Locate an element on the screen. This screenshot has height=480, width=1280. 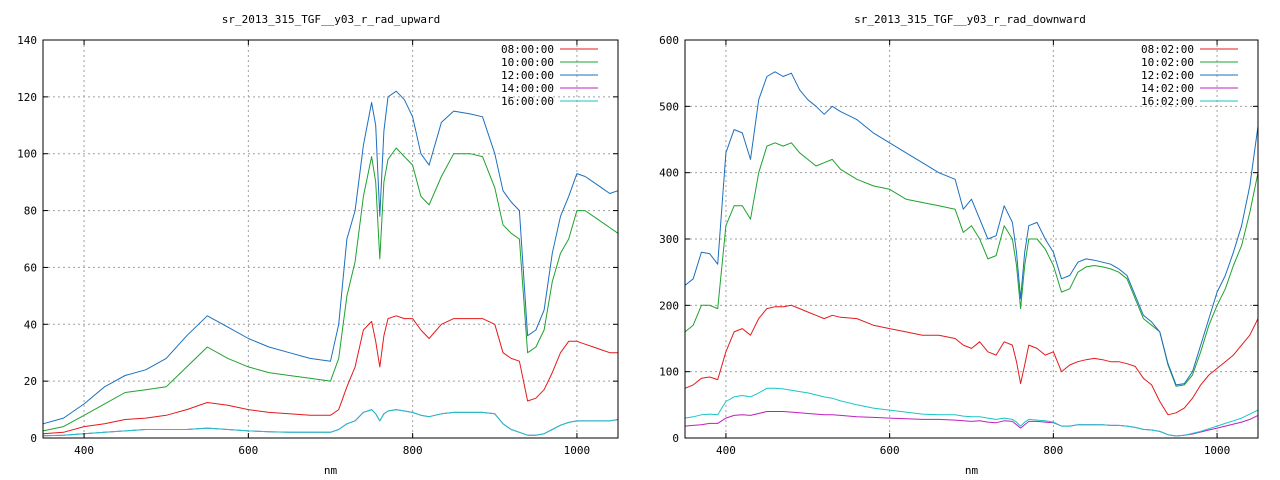
legend-label: 12:02:00 is located at coordinates (1167, 75).